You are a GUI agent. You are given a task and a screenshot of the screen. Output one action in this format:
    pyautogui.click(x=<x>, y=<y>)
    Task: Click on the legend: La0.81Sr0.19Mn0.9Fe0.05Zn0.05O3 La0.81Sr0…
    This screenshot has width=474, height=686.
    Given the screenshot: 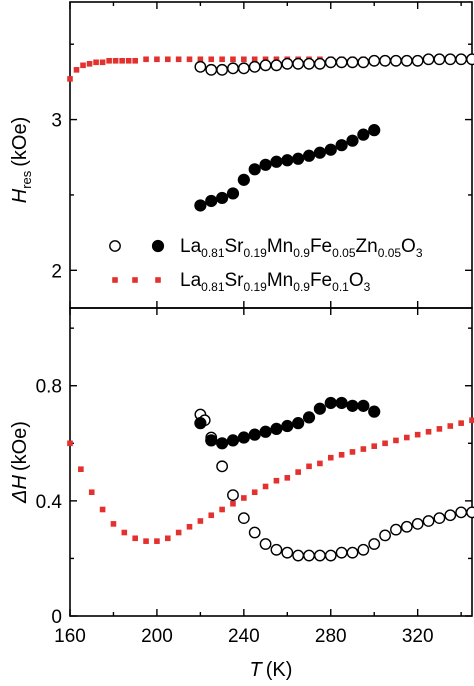 What is the action you would take?
    pyautogui.click(x=266, y=265)
    